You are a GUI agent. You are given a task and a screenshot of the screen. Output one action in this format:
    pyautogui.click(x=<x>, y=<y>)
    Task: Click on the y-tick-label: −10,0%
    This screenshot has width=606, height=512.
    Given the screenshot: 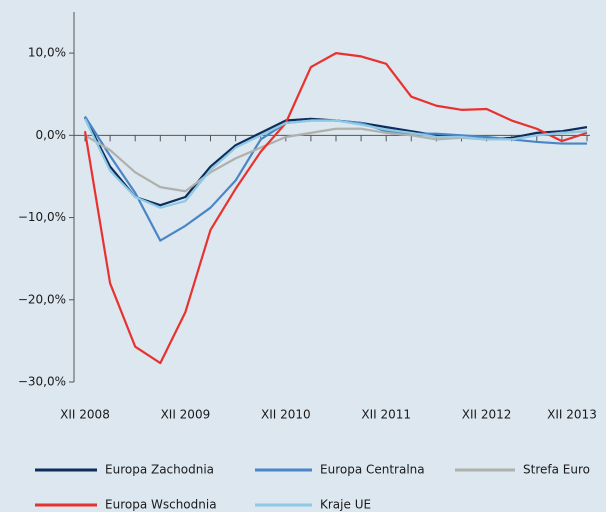 What is the action you would take?
    pyautogui.click(x=42, y=217)
    